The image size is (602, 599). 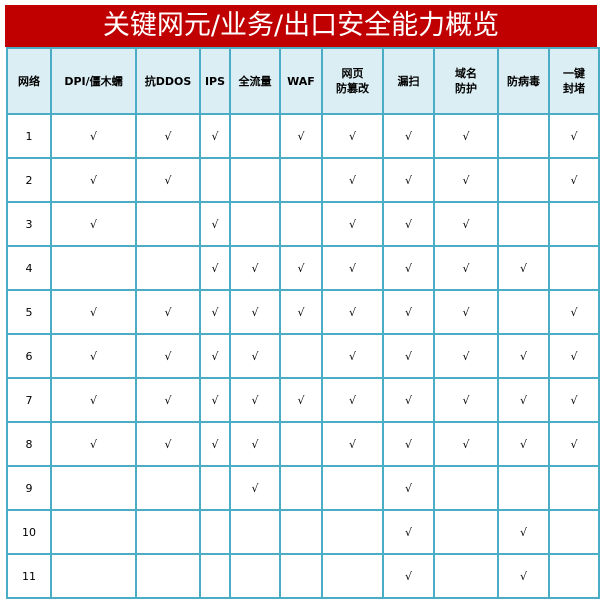 I want to click on network-id-cell: 11, so click(x=29, y=576).